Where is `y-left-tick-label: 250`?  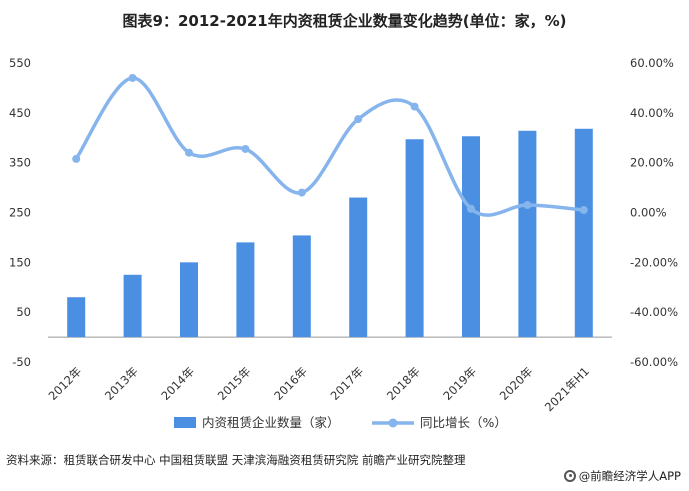 y-left-tick-label: 250 is located at coordinates (20, 213).